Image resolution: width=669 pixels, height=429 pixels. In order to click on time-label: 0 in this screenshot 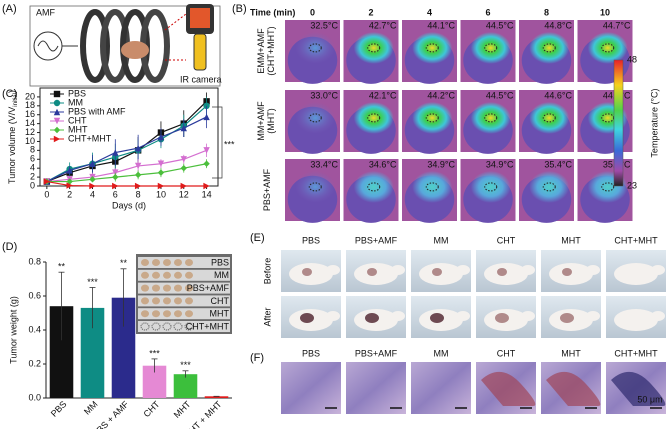, I will do `click(312, 12)`.